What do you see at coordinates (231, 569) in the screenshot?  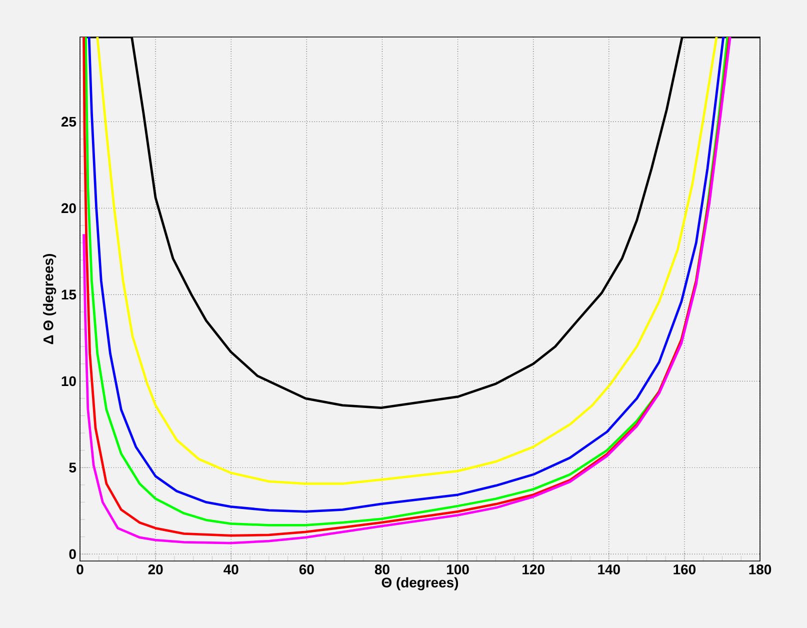 I see `x-tick-label: 40` at bounding box center [231, 569].